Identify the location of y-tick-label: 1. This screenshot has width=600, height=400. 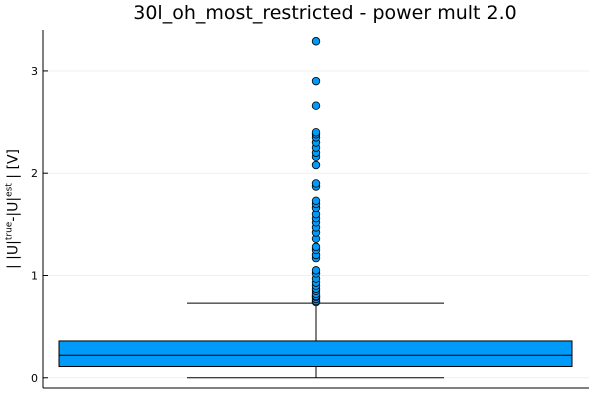
(34, 275).